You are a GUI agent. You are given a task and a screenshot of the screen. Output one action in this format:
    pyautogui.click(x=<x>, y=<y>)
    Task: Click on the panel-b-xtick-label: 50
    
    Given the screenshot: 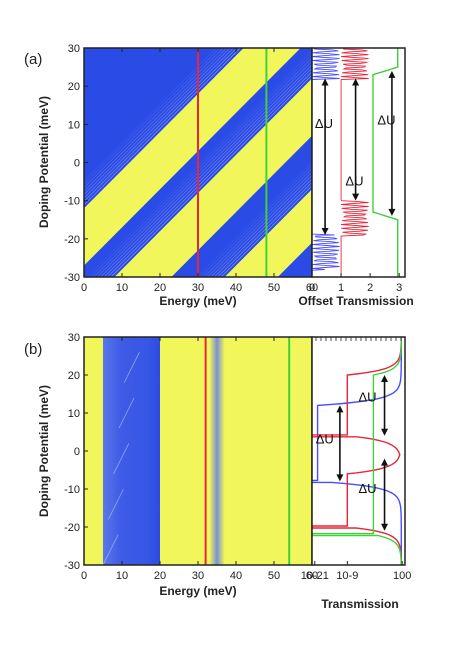 What is the action you would take?
    pyautogui.click(x=274, y=576)
    